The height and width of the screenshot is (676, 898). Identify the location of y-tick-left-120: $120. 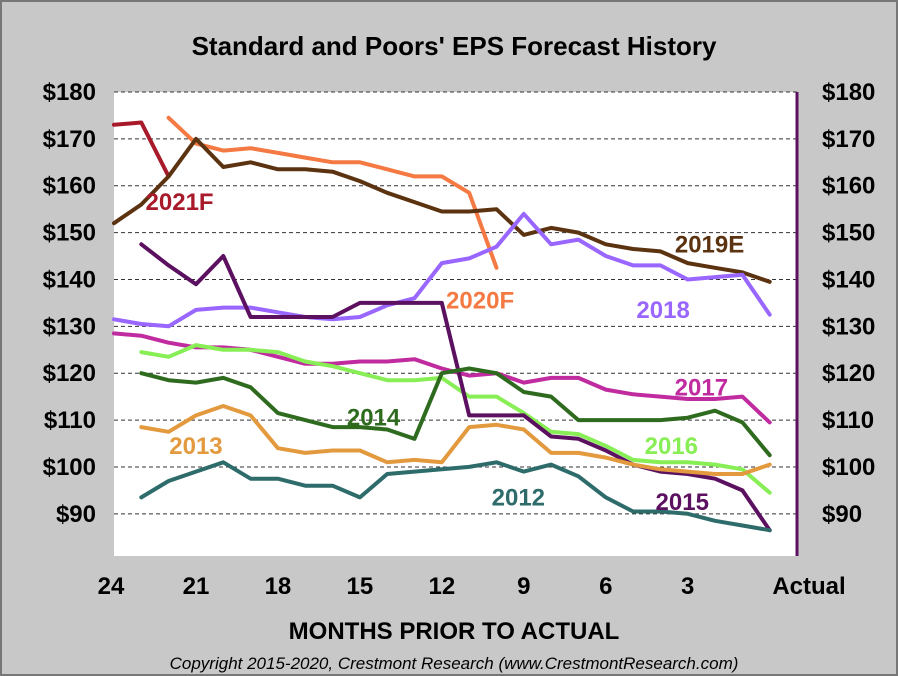
(69, 373).